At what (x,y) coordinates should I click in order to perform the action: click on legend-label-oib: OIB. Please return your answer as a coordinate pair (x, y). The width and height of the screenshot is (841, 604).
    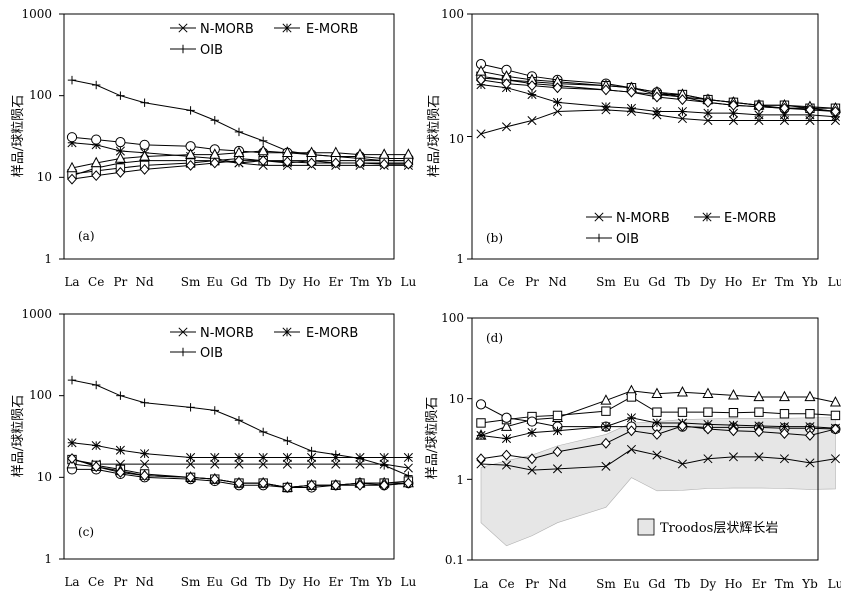
    Looking at the image, I should click on (211, 353).